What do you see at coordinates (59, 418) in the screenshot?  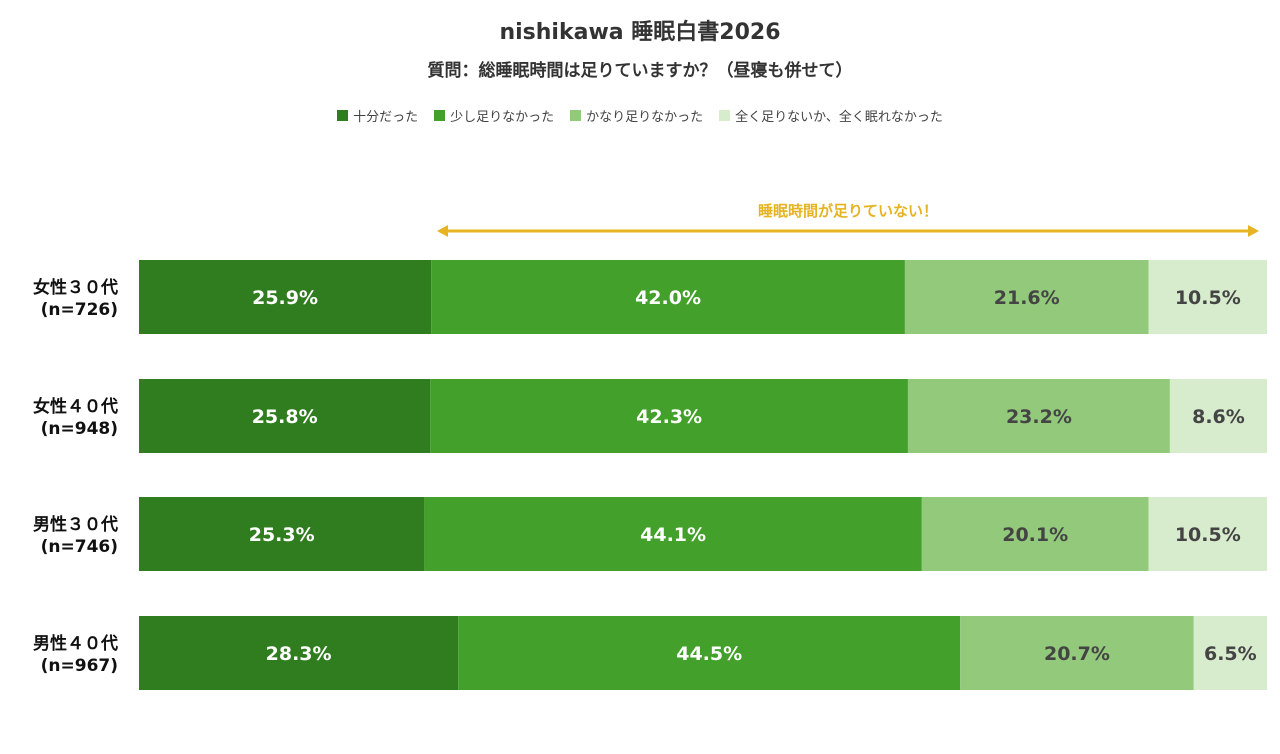 I see `row-label-1: 女性４０代 (n=948)` at bounding box center [59, 418].